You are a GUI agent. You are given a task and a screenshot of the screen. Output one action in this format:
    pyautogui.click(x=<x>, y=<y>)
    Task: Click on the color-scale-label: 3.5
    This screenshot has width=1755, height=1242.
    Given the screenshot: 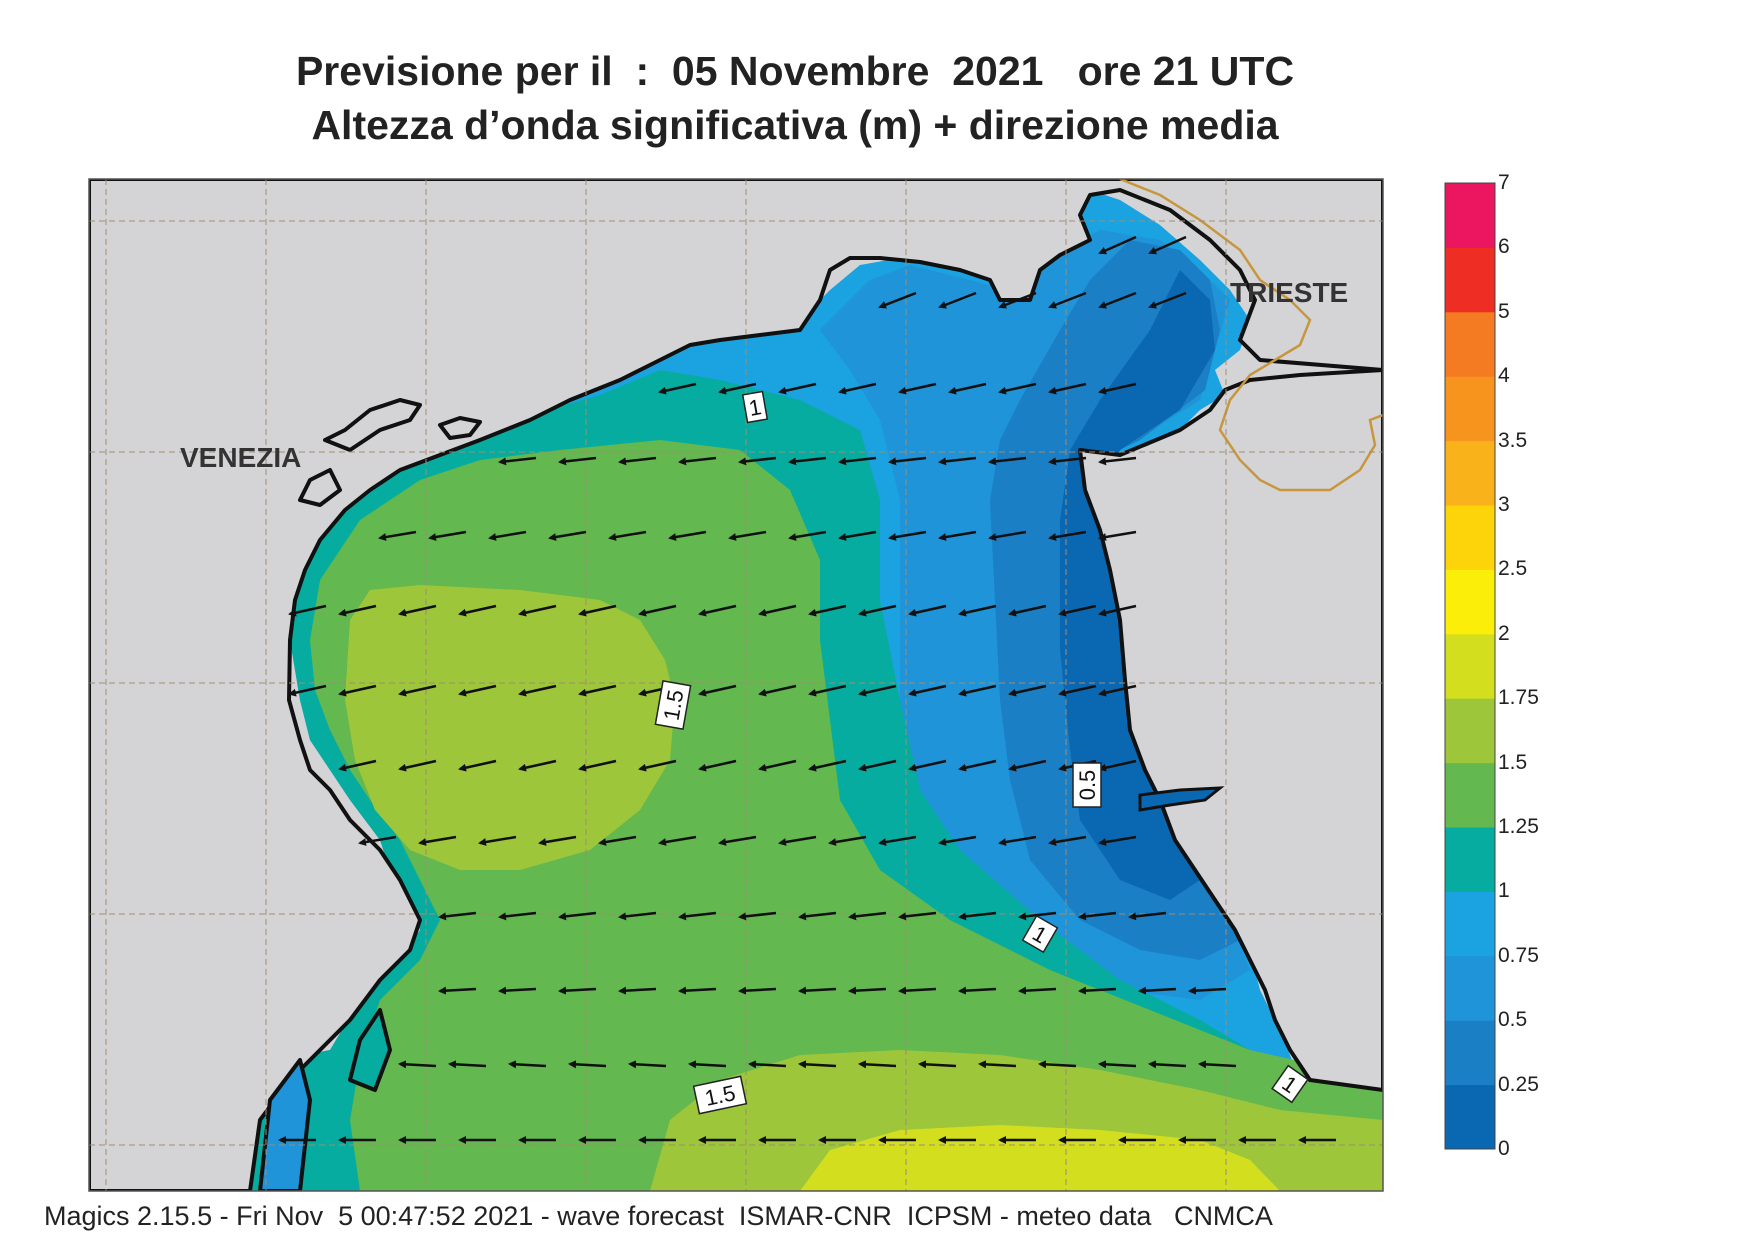 What is the action you would take?
    pyautogui.click(x=1513, y=440)
    